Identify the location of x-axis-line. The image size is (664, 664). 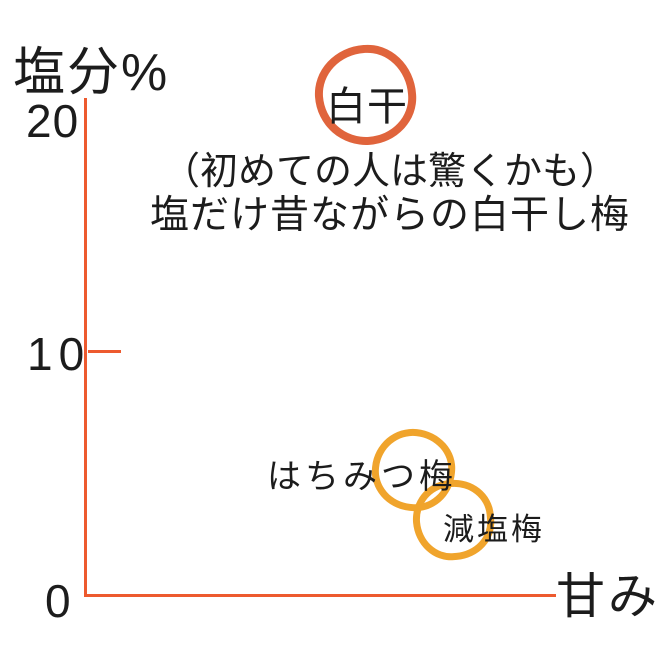
(325, 595).